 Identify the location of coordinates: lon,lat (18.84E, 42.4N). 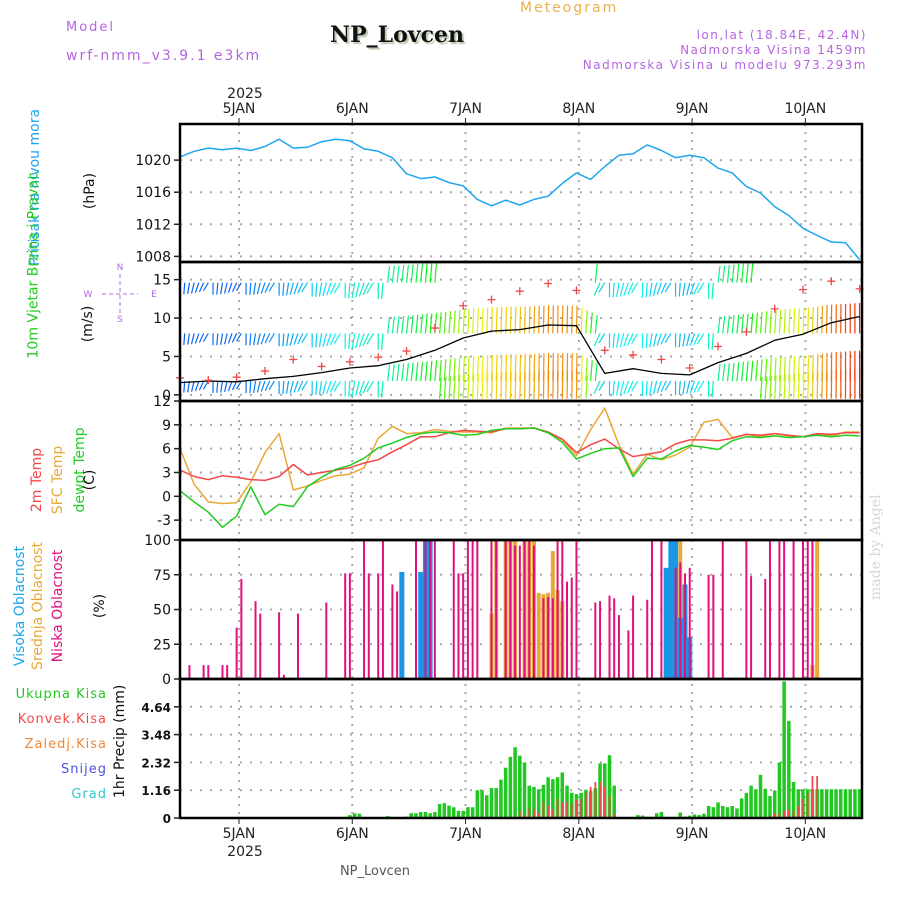
(781, 35).